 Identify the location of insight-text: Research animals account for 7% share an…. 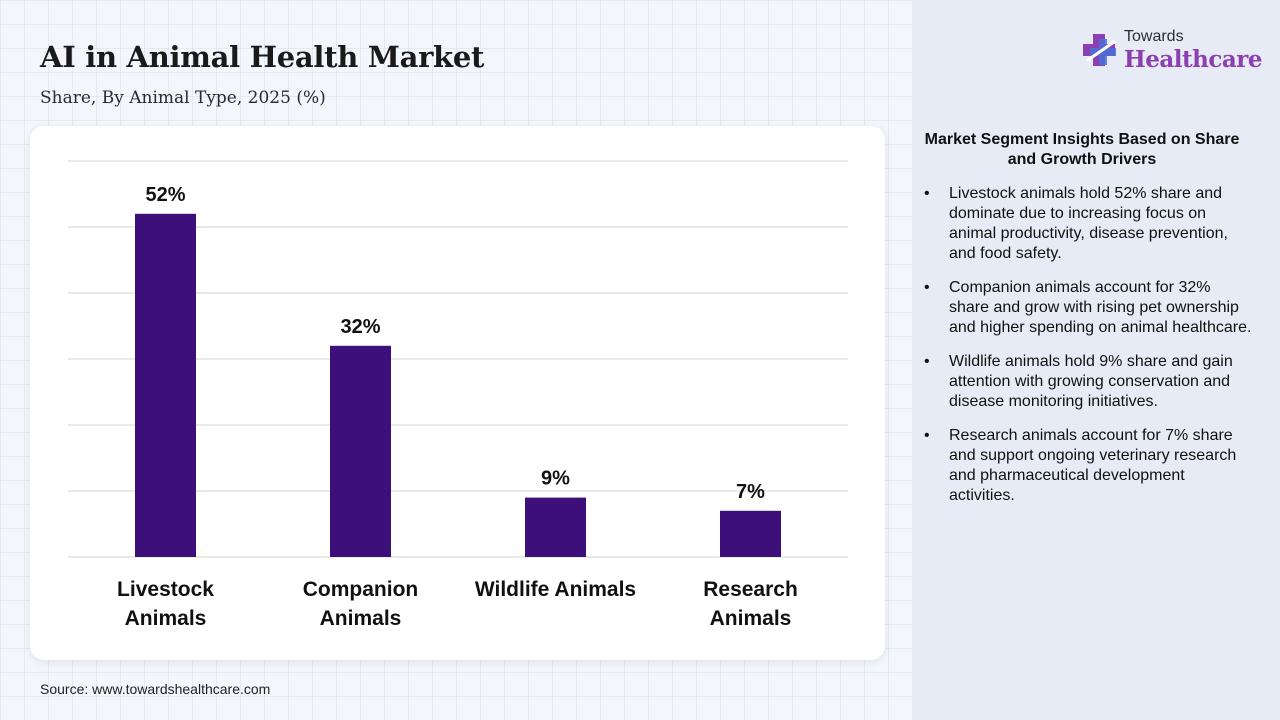
(1093, 465).